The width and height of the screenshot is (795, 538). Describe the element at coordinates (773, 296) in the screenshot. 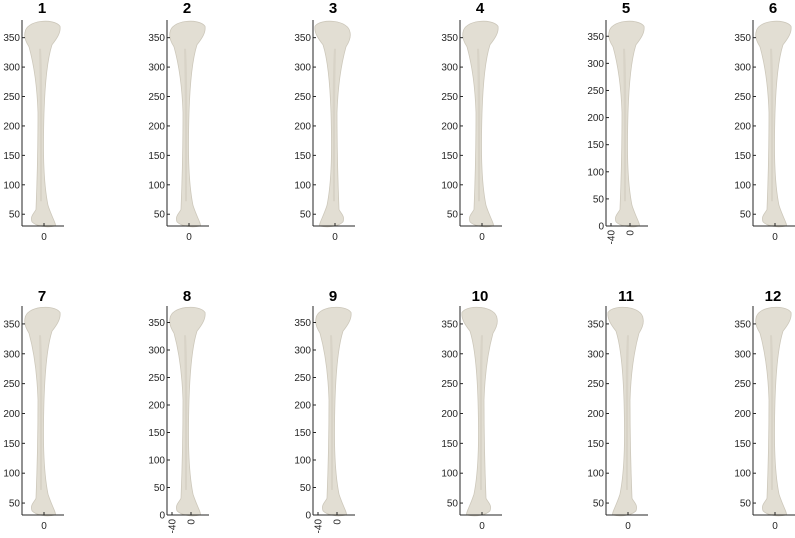

I see `panel-title: 12` at that location.